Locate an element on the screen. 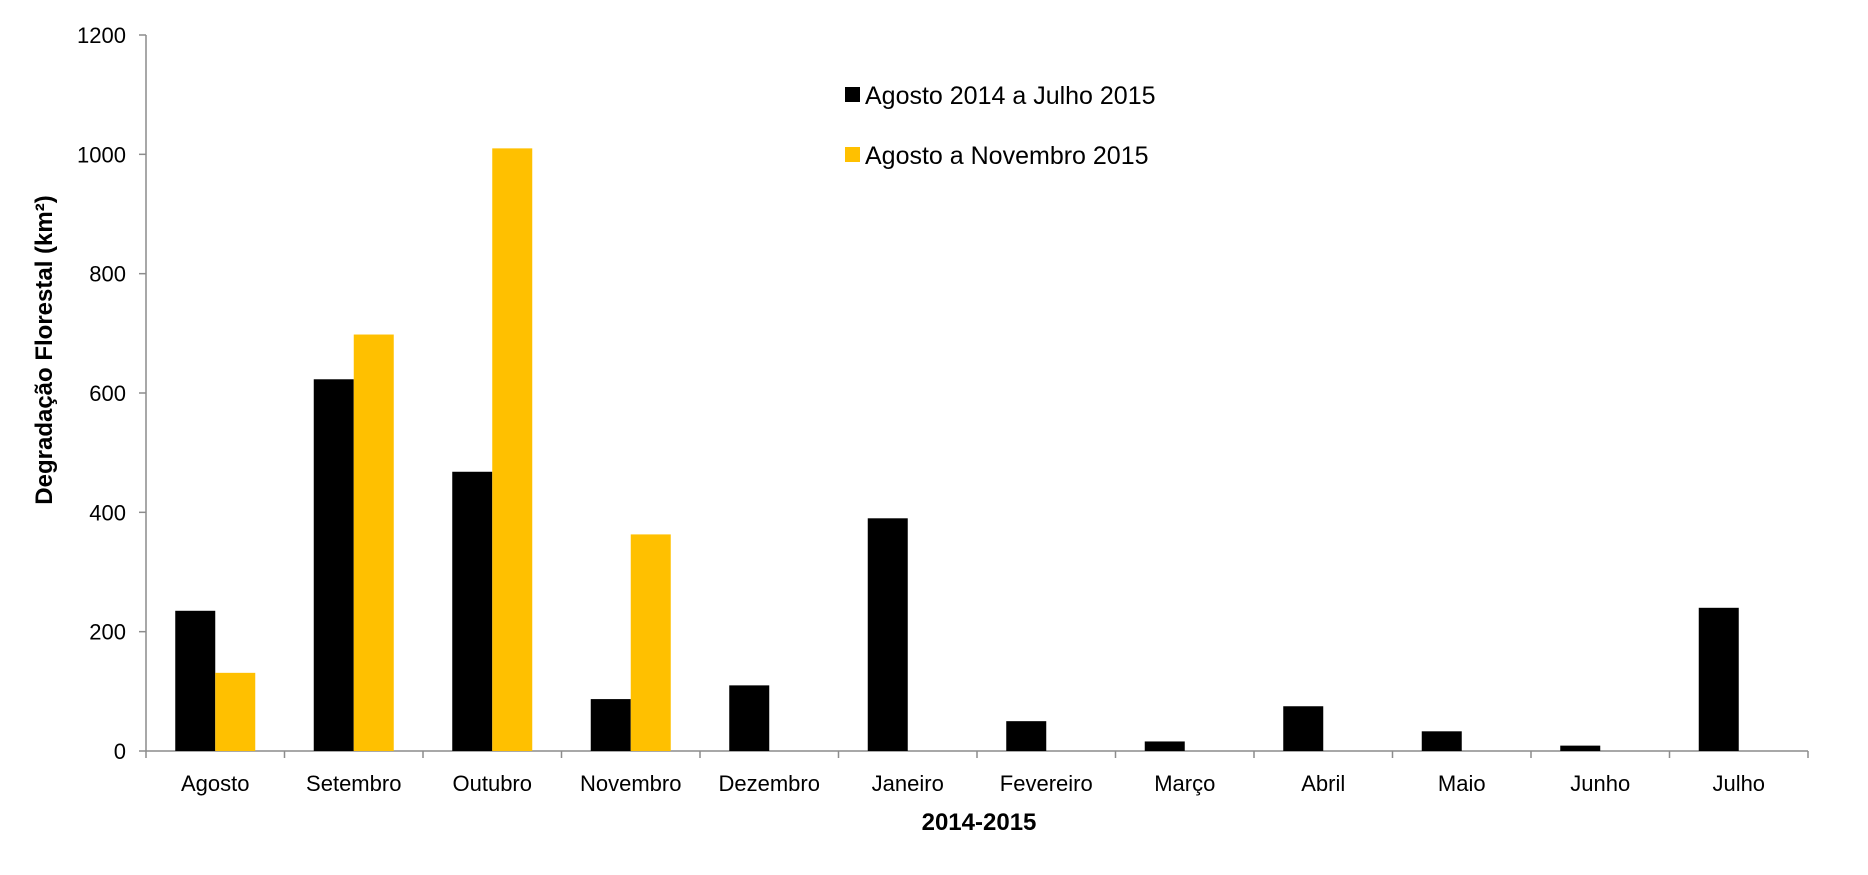  x-axis-title: 2014-2015 is located at coordinates (979, 822).